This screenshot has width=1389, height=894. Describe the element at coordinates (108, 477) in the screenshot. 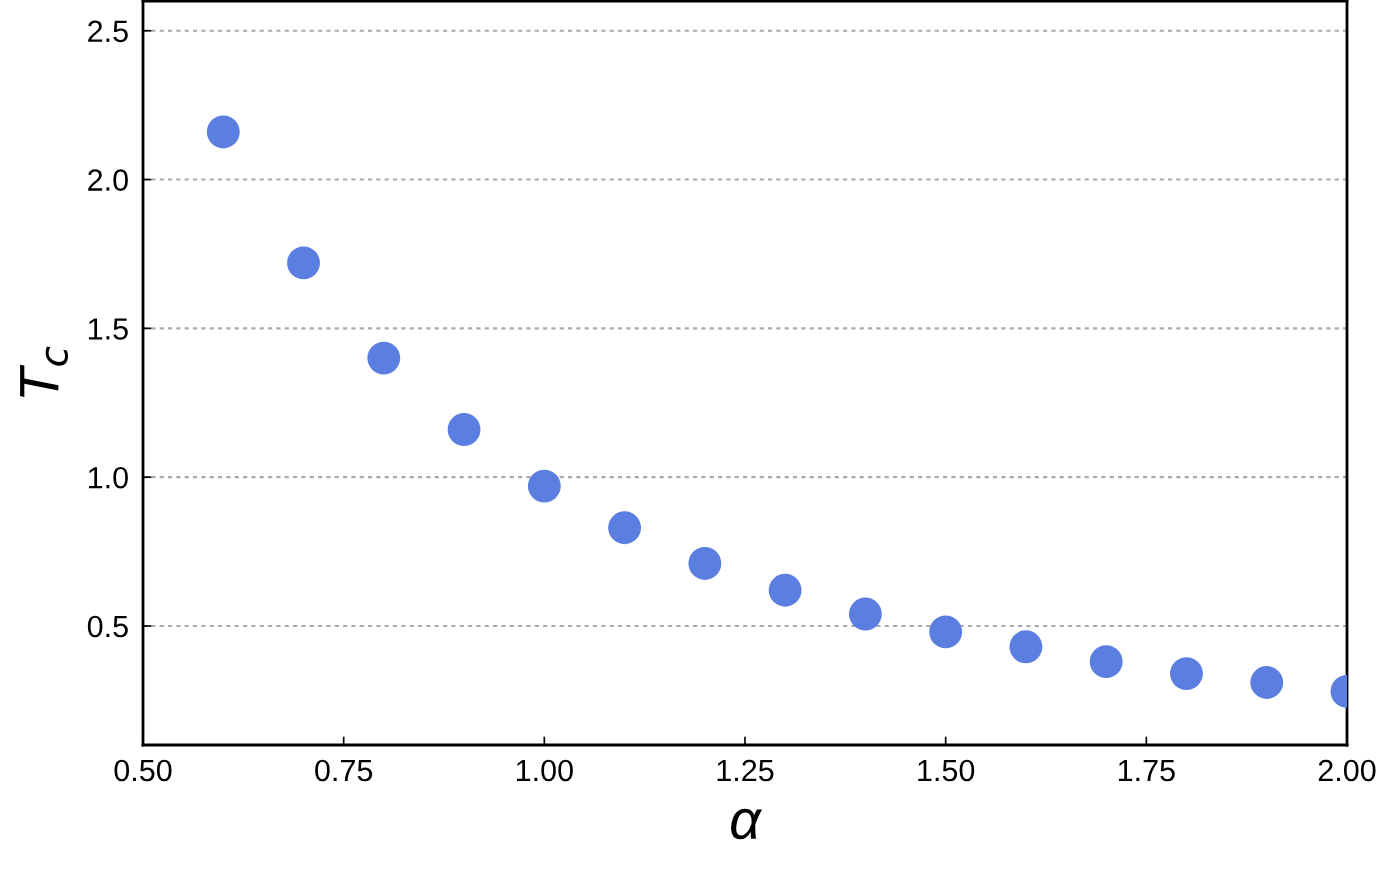

I see `y-tick-label: 1.0` at that location.